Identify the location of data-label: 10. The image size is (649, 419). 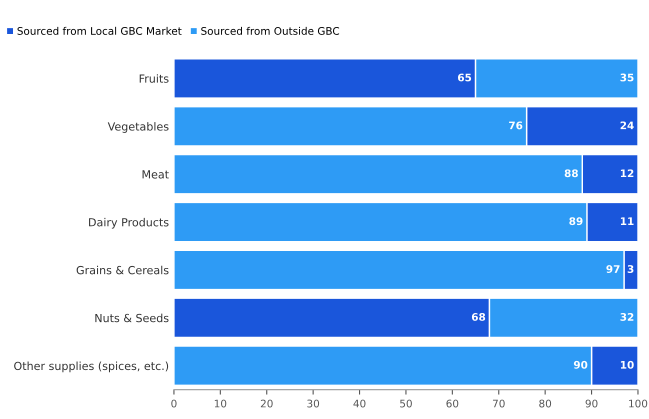
(627, 364).